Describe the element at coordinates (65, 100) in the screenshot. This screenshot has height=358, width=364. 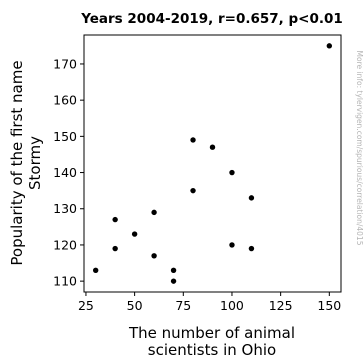
I see `y-tick-label: 160` at that location.